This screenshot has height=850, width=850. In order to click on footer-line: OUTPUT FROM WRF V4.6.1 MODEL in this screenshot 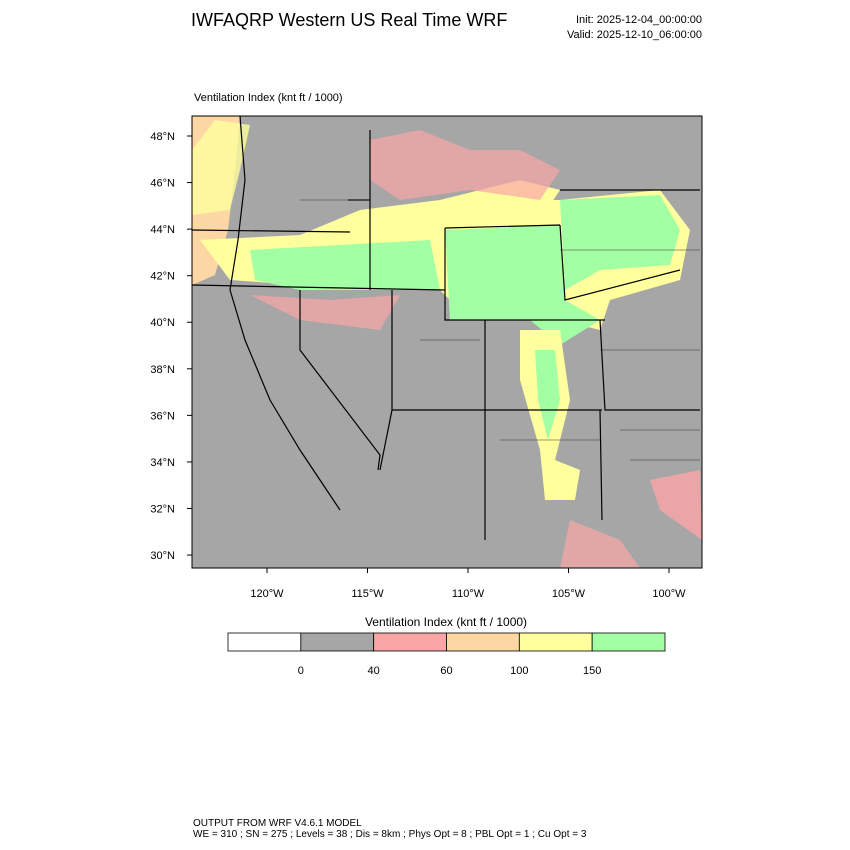, I will do `click(277, 823)`.